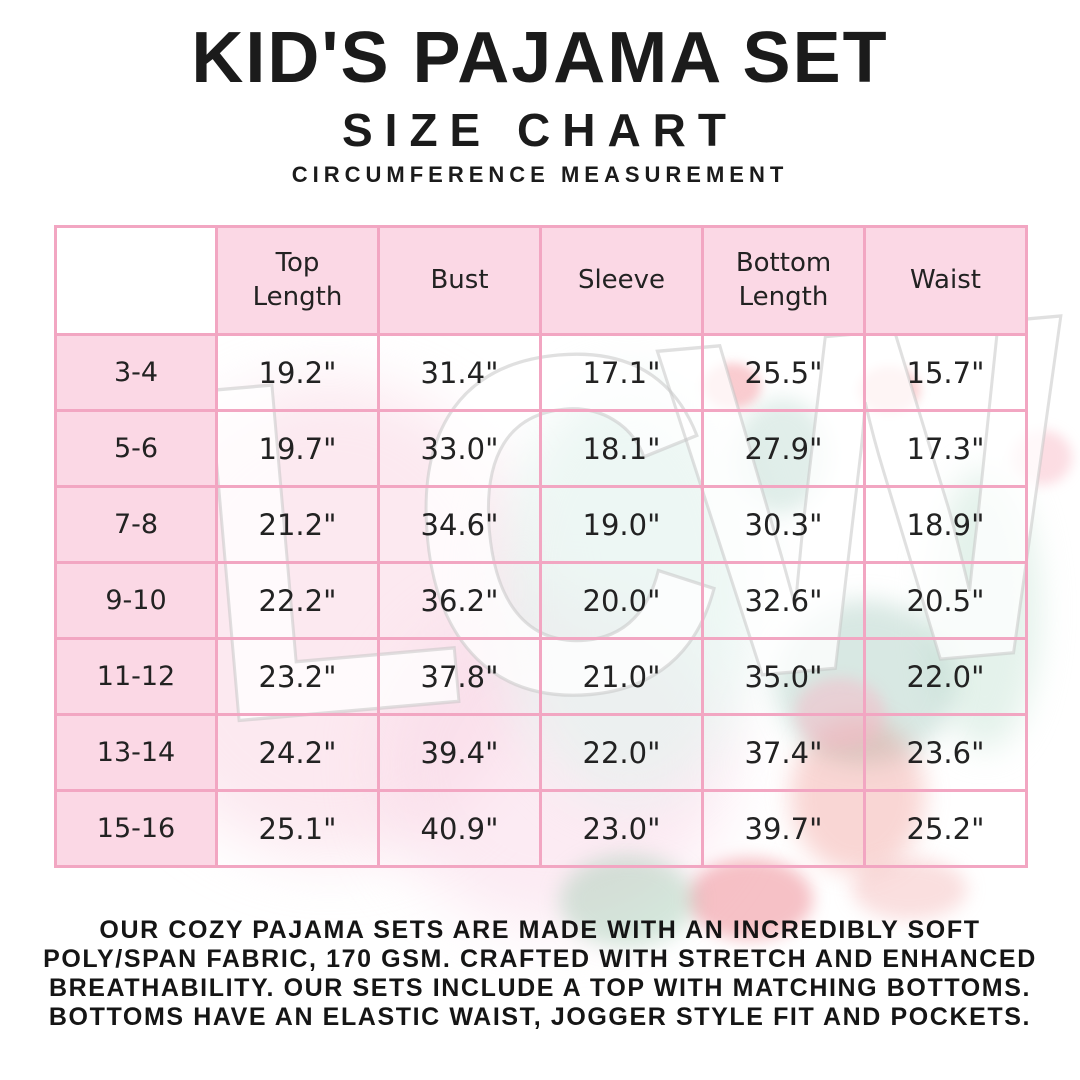 Image resolution: width=1080 pixels, height=1080 pixels. I want to click on table-row: 11-12 23.2" 37.8" 21.0" 35.0" 22.0", so click(541, 676).